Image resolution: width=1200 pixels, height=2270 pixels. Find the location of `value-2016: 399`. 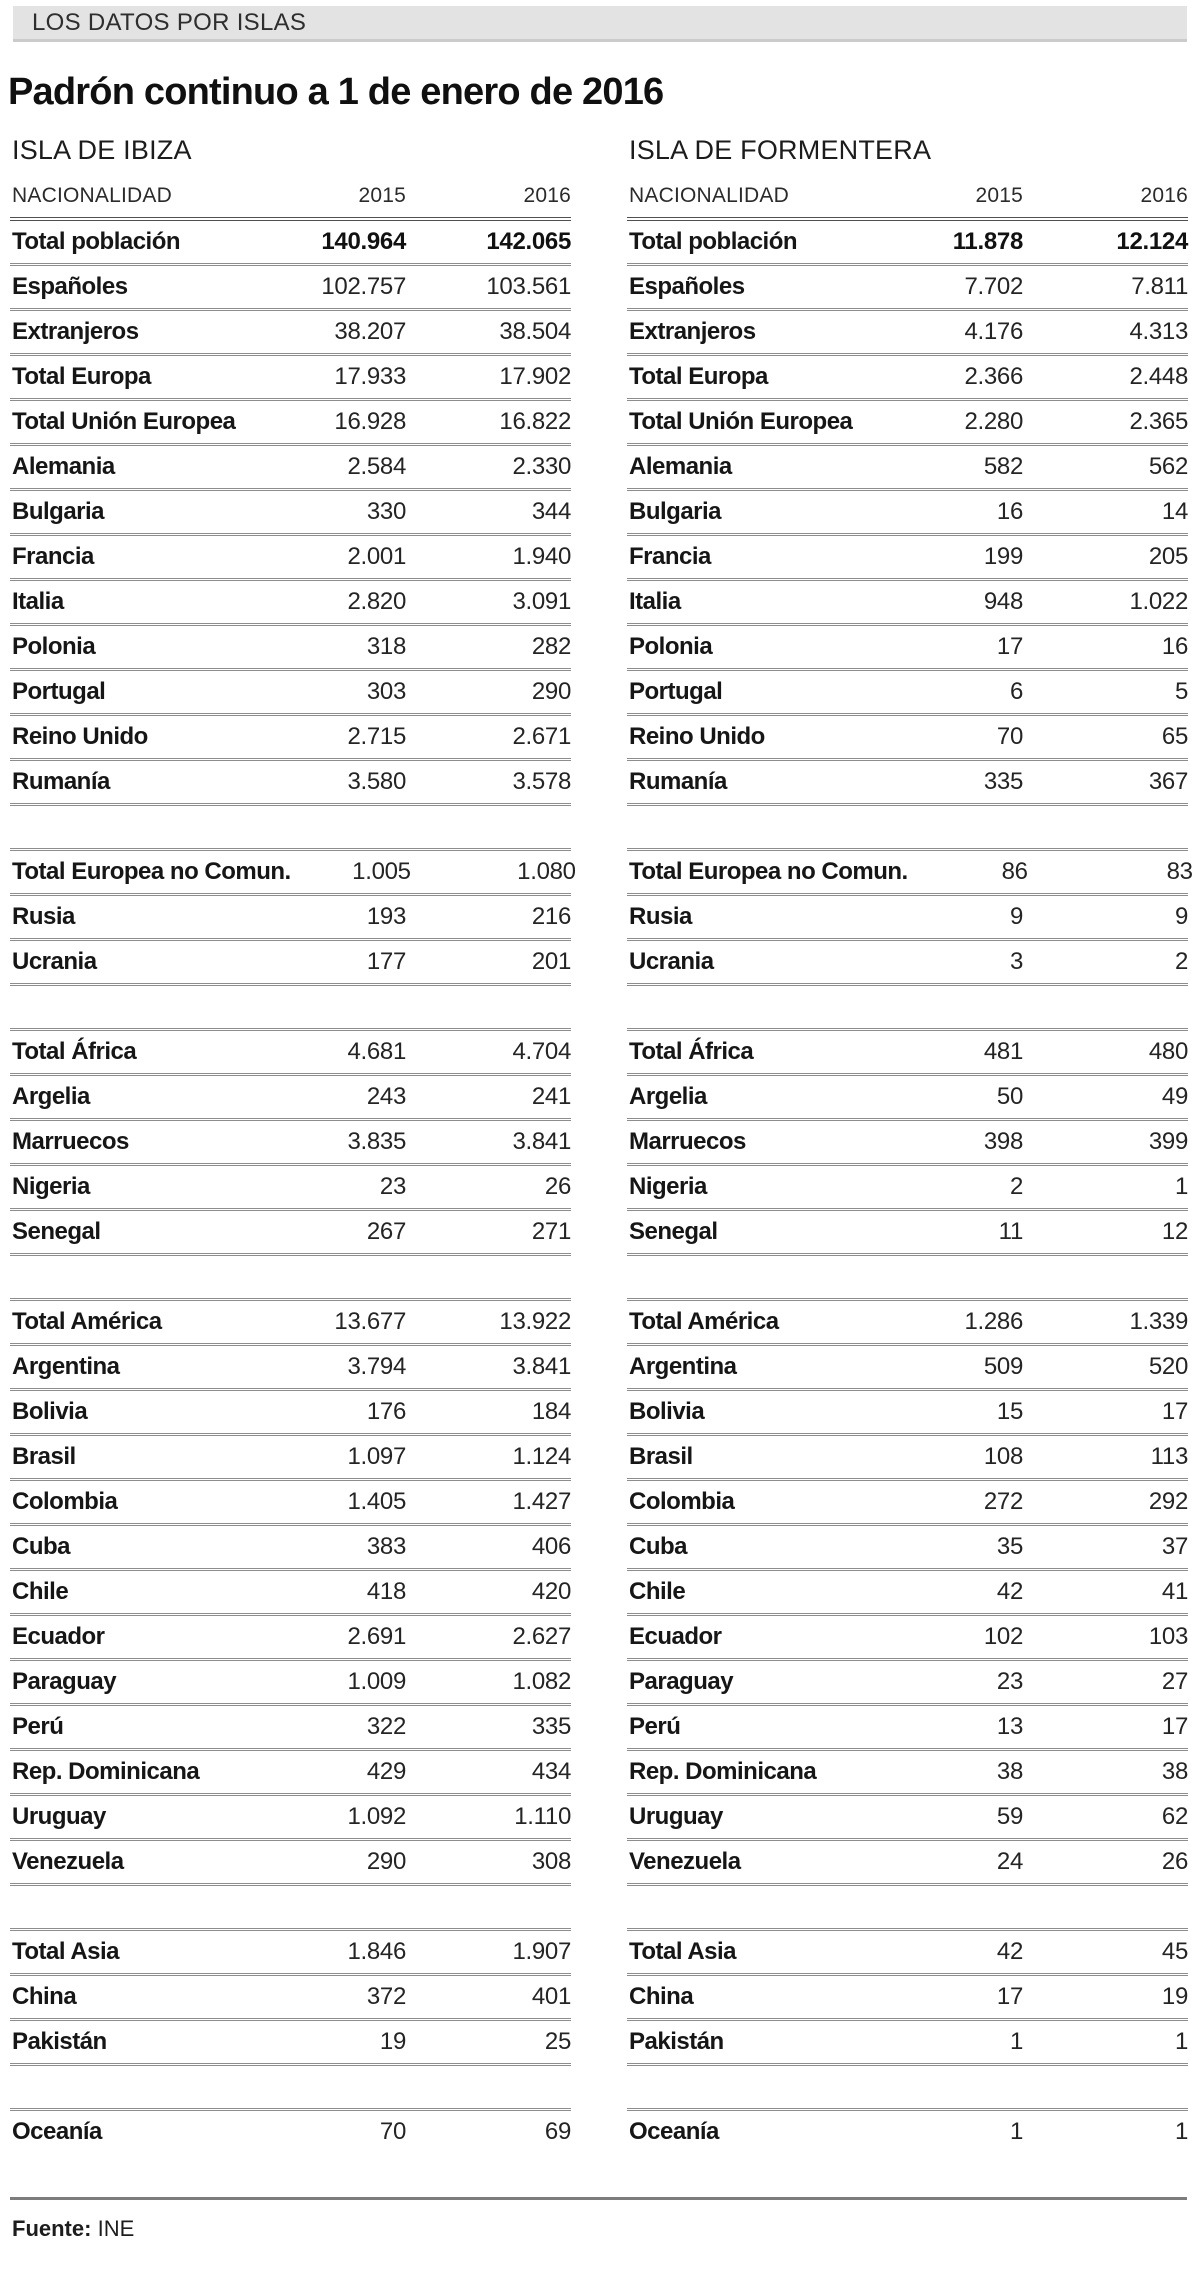

value-2016: 399 is located at coordinates (1168, 1142).